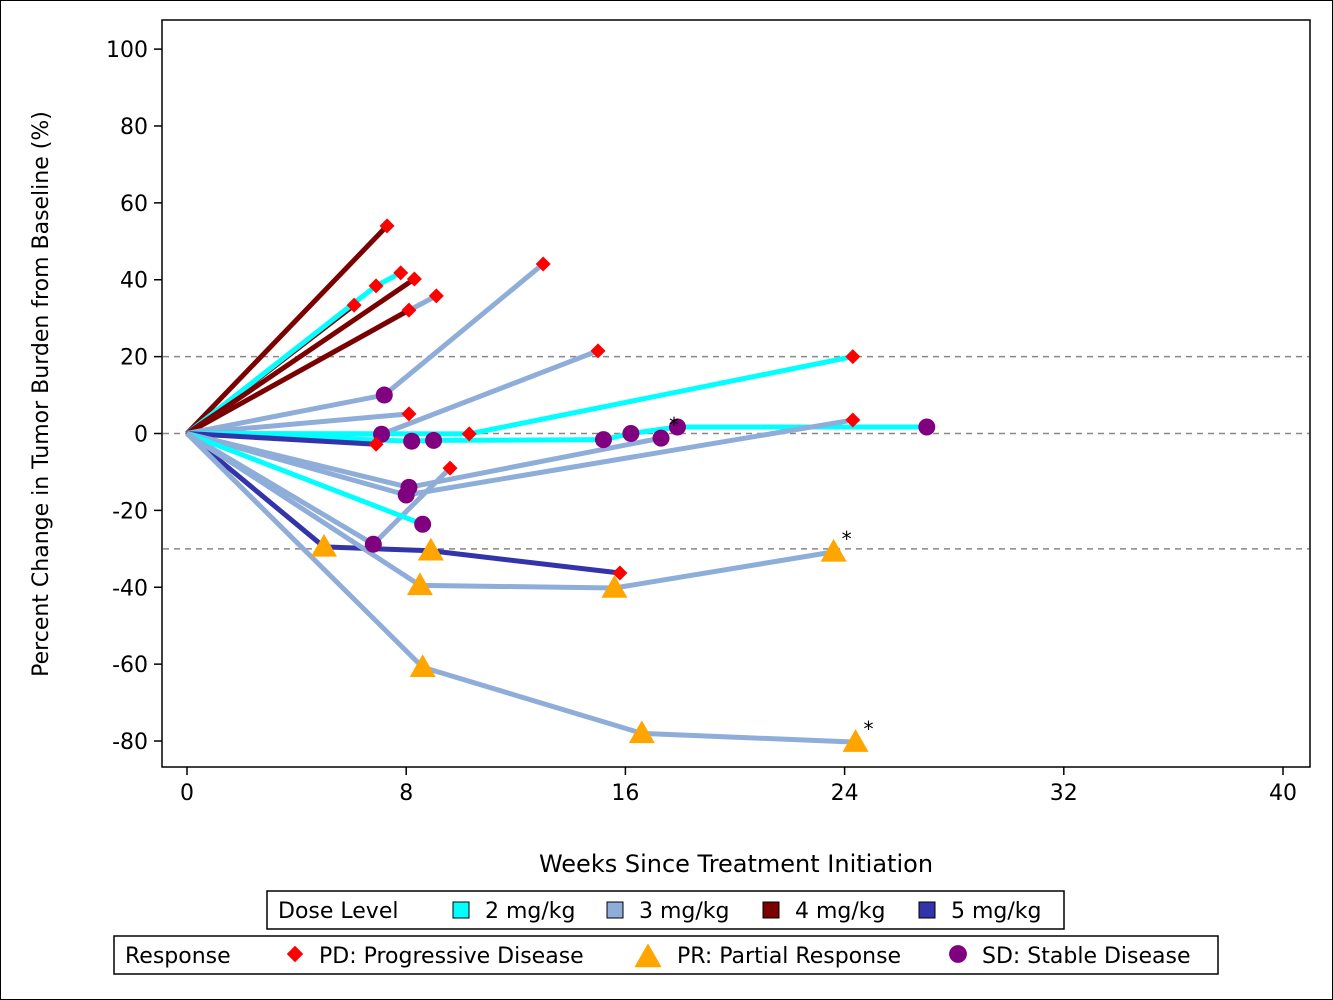 Image resolution: width=1333 pixels, height=1000 pixels. I want to click on response-legend-title: Response, so click(178, 956).